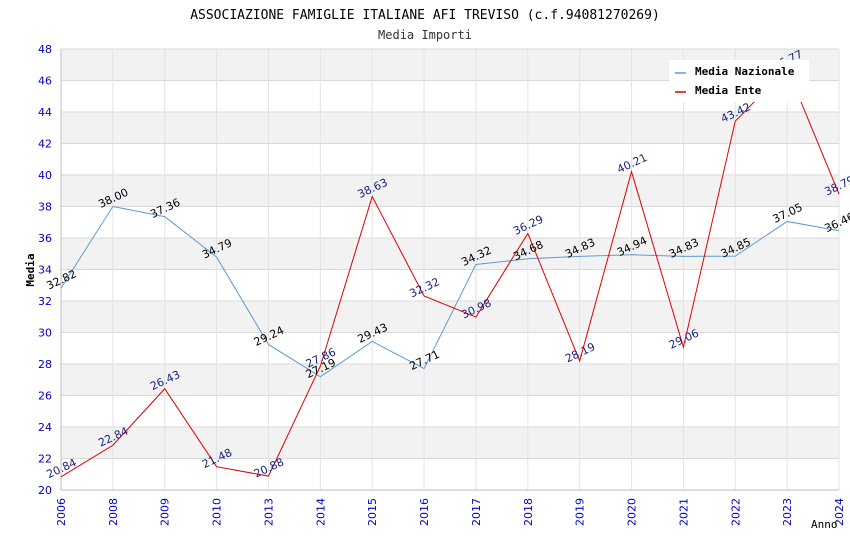 The width and height of the screenshot is (850, 550). I want to click on y-tick-label: 44, so click(45, 112).